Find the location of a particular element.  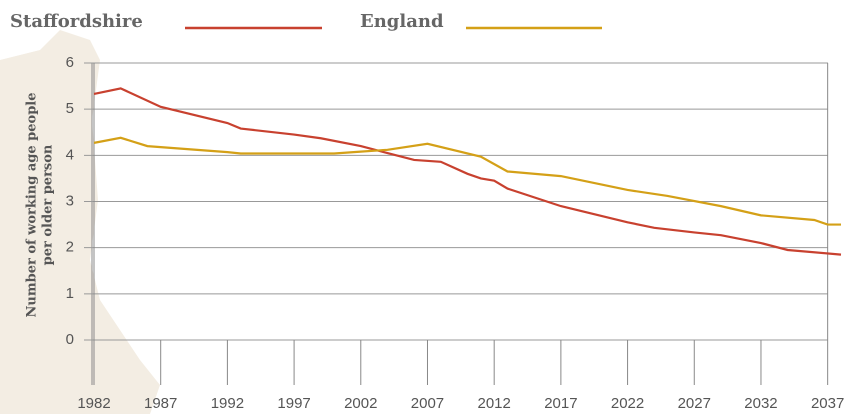

x-tick-label: 2032 is located at coordinates (760, 403).